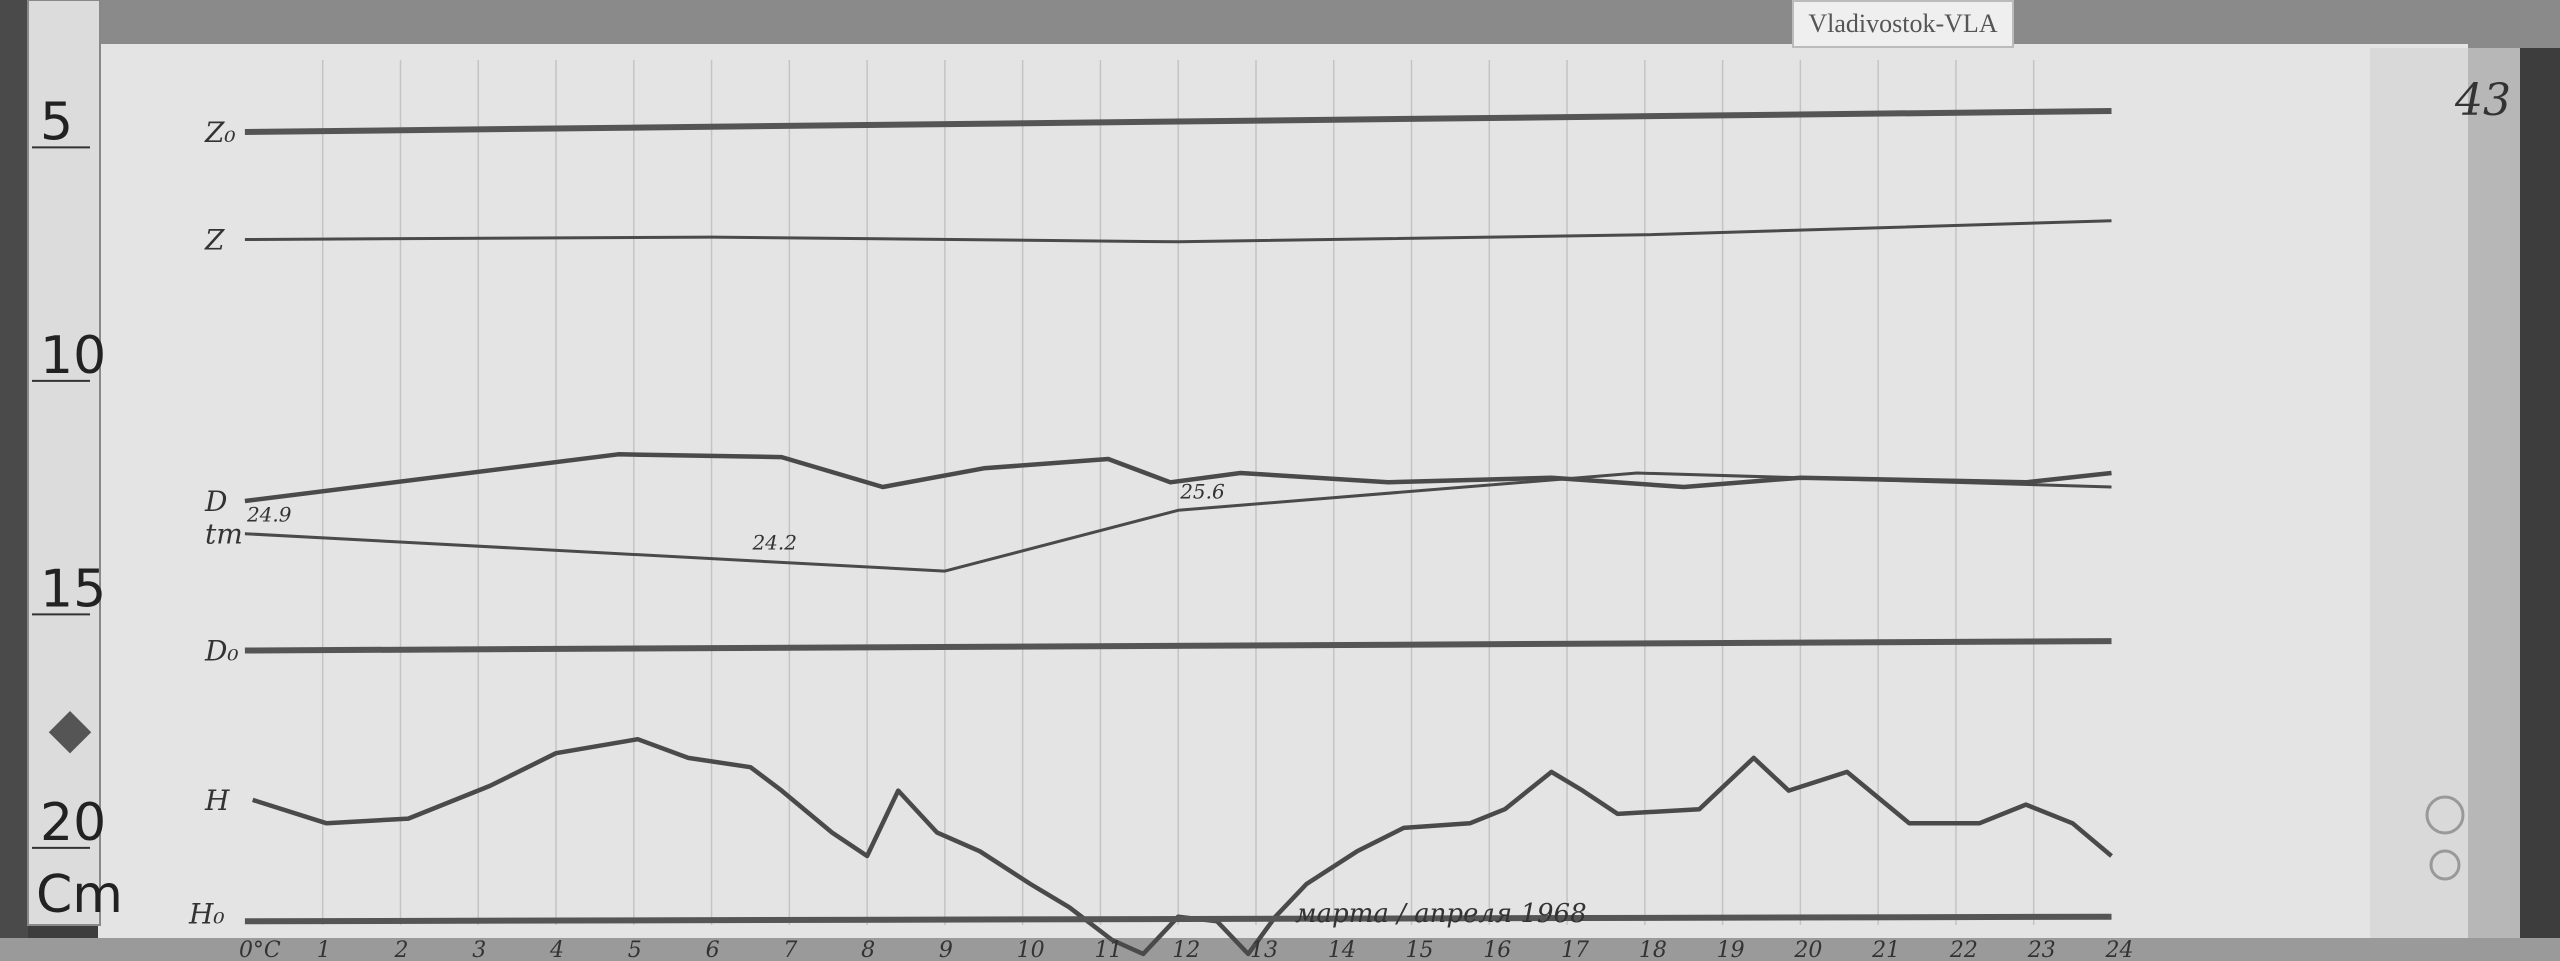 The image size is (2560, 961). What do you see at coordinates (790, 949) in the screenshot?
I see `hour-tick-label: 7` at bounding box center [790, 949].